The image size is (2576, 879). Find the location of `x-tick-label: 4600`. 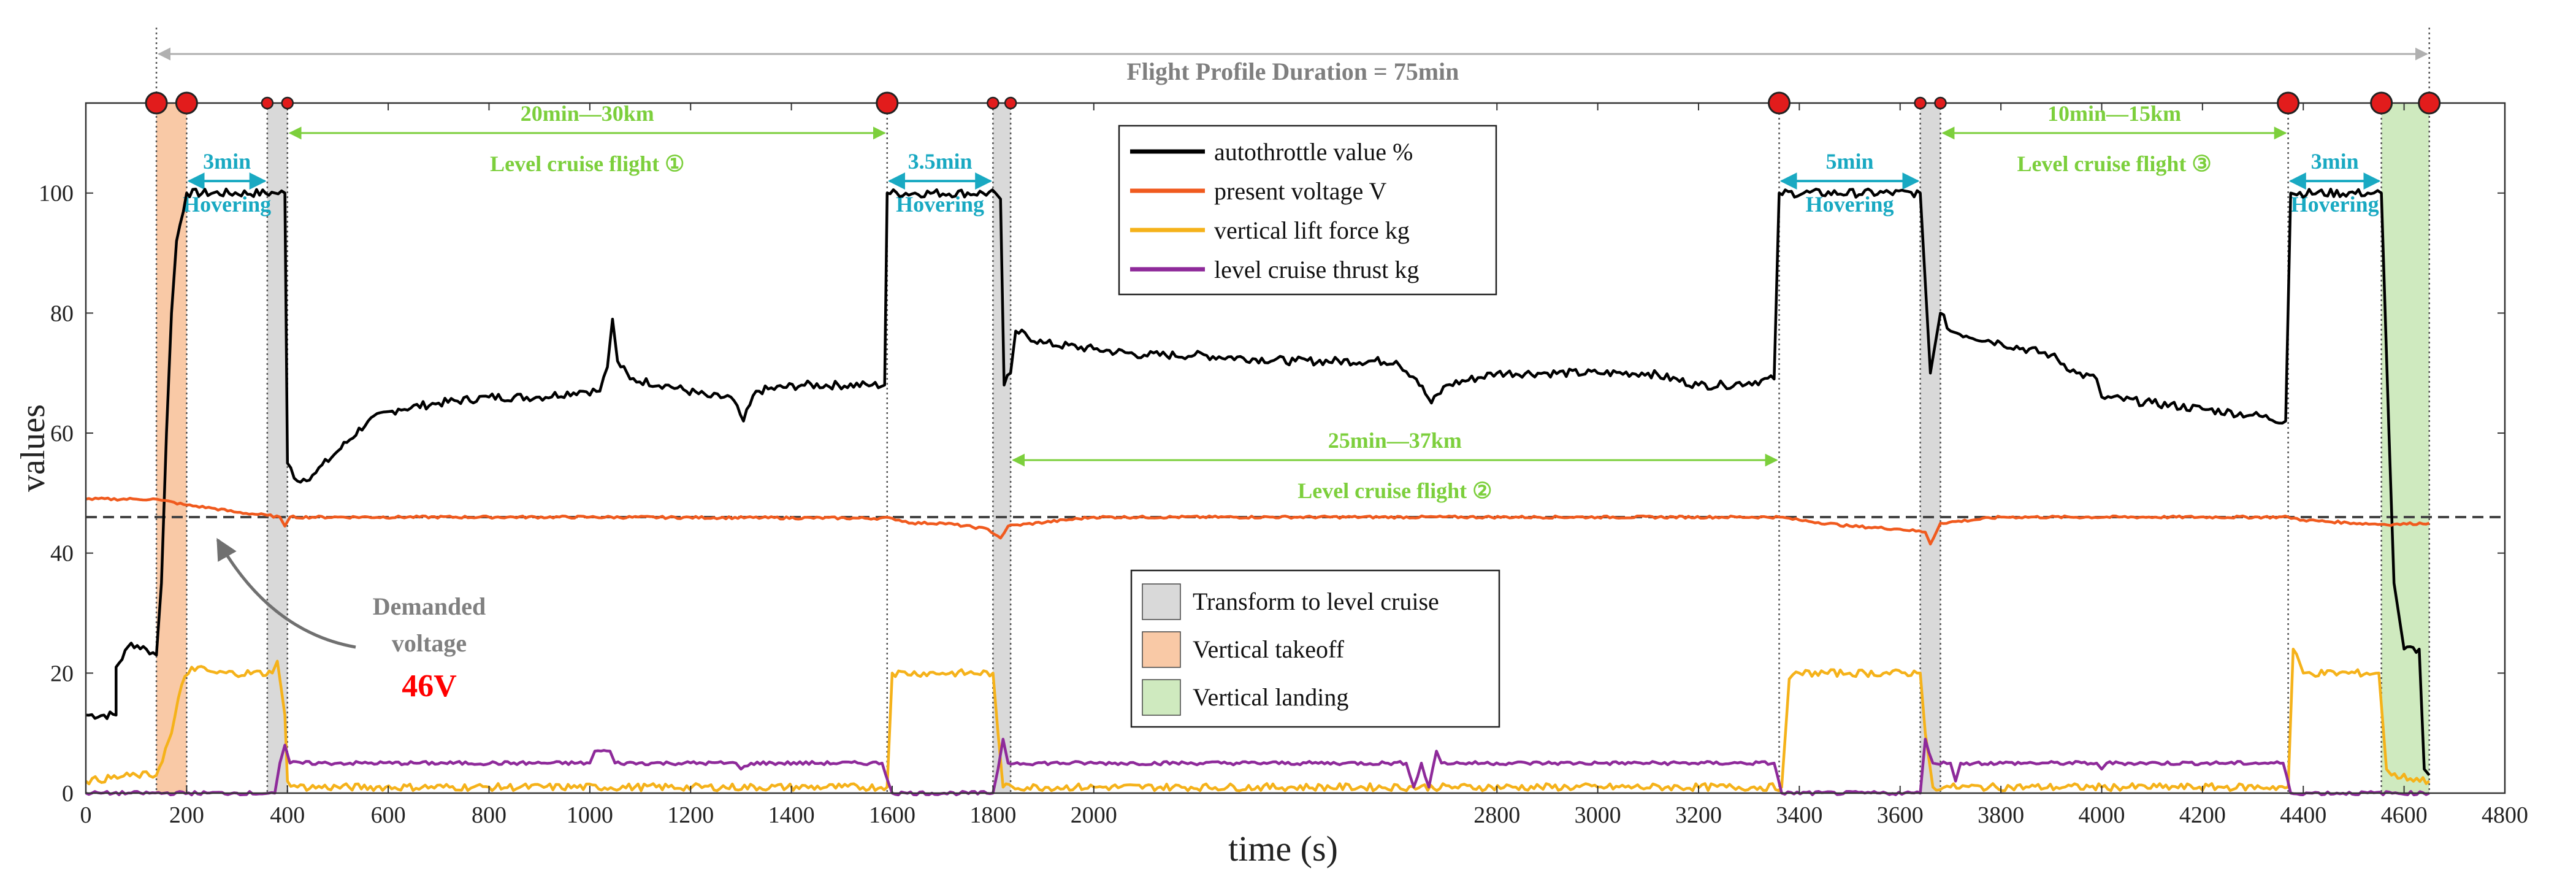

x-tick-label: 4600 is located at coordinates (2404, 815).